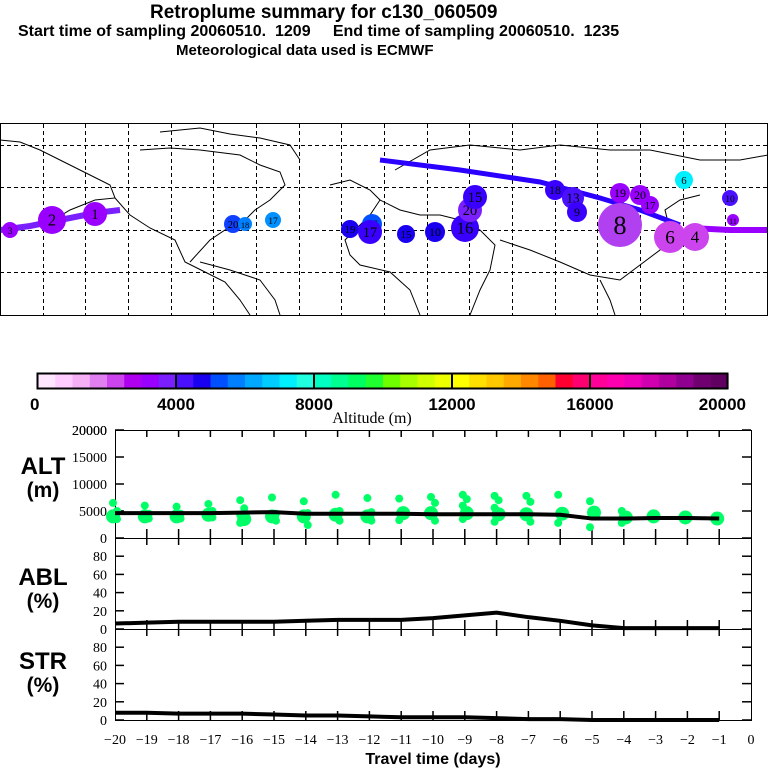 Image resolution: width=768 pixels, height=768 pixels. What do you see at coordinates (179, 740) in the screenshot?
I see `x-tick-label: −18` at bounding box center [179, 740].